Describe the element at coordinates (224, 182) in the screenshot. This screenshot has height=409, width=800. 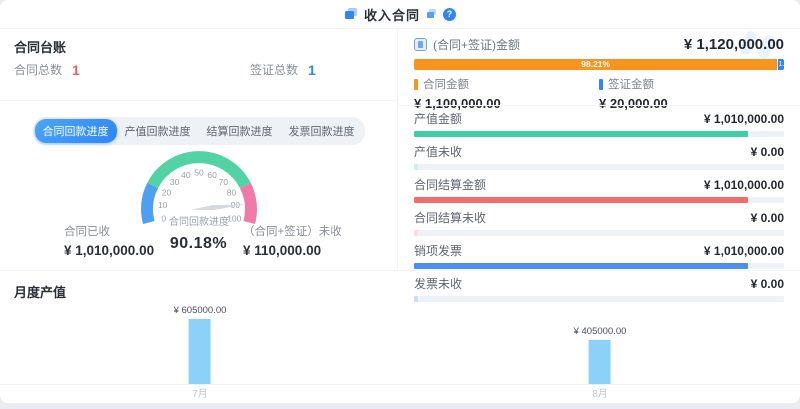
I see `gauge-tick-label: 70` at that location.